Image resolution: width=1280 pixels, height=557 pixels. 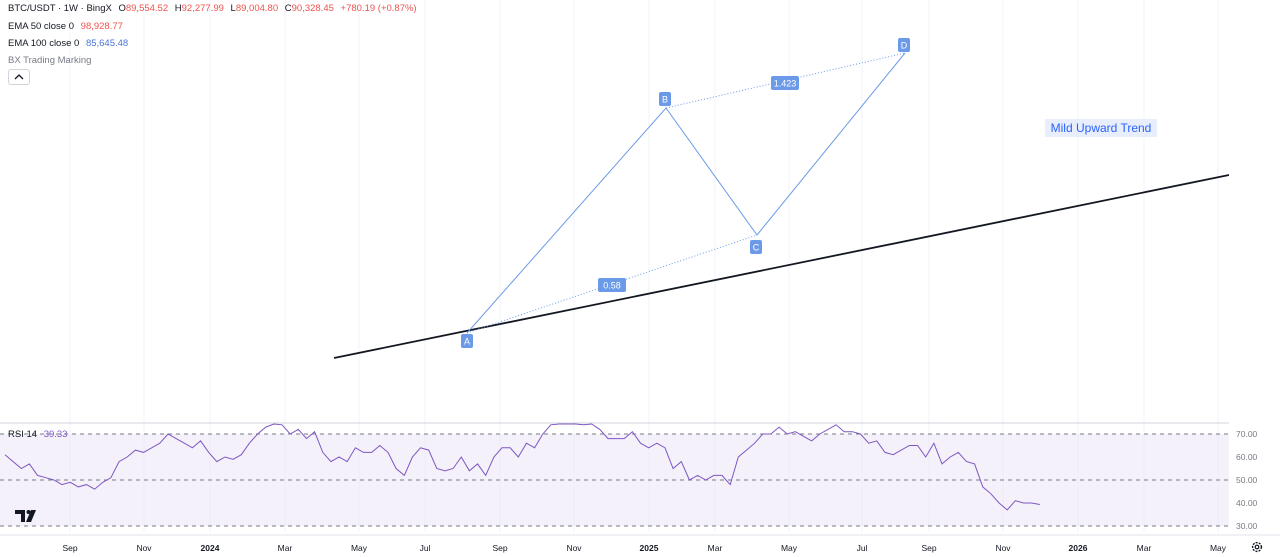 What do you see at coordinates (1247, 457) in the screenshot?
I see `rsi-tick-label: 60.00` at bounding box center [1247, 457].